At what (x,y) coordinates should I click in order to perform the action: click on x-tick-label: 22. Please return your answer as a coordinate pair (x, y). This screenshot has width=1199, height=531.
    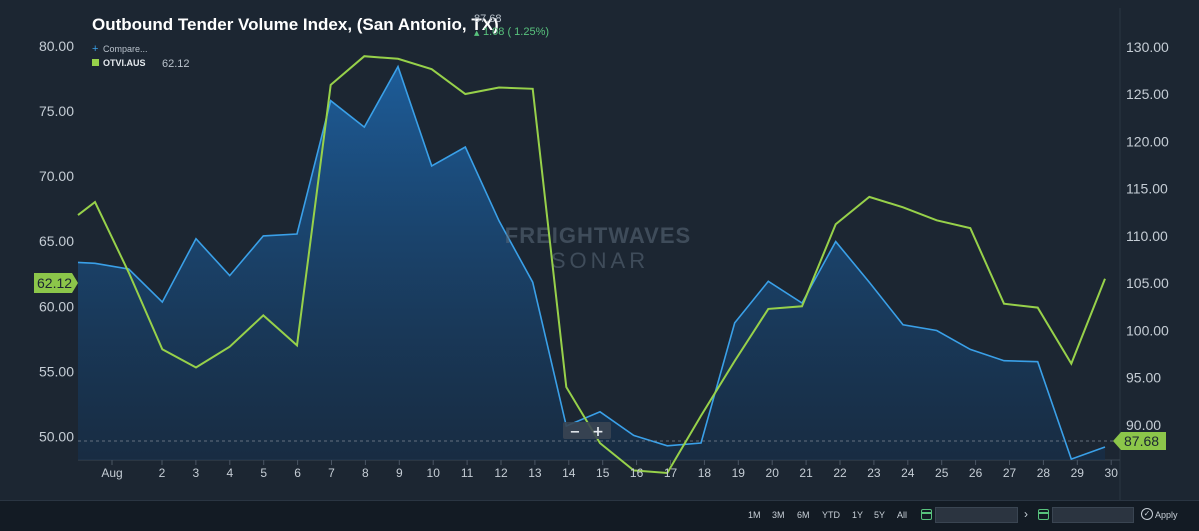
    Looking at the image, I should click on (840, 473).